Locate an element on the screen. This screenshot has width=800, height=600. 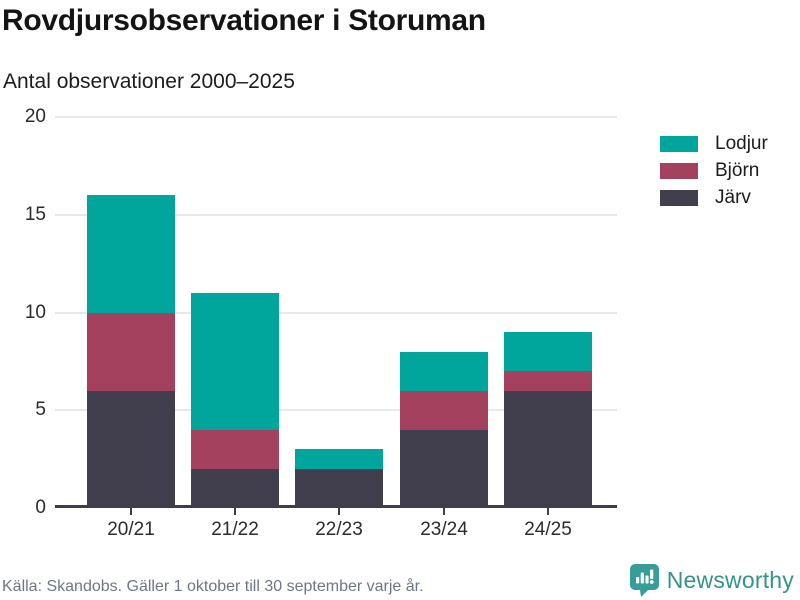
bar-segment-järv-23-24 is located at coordinates (444, 468).